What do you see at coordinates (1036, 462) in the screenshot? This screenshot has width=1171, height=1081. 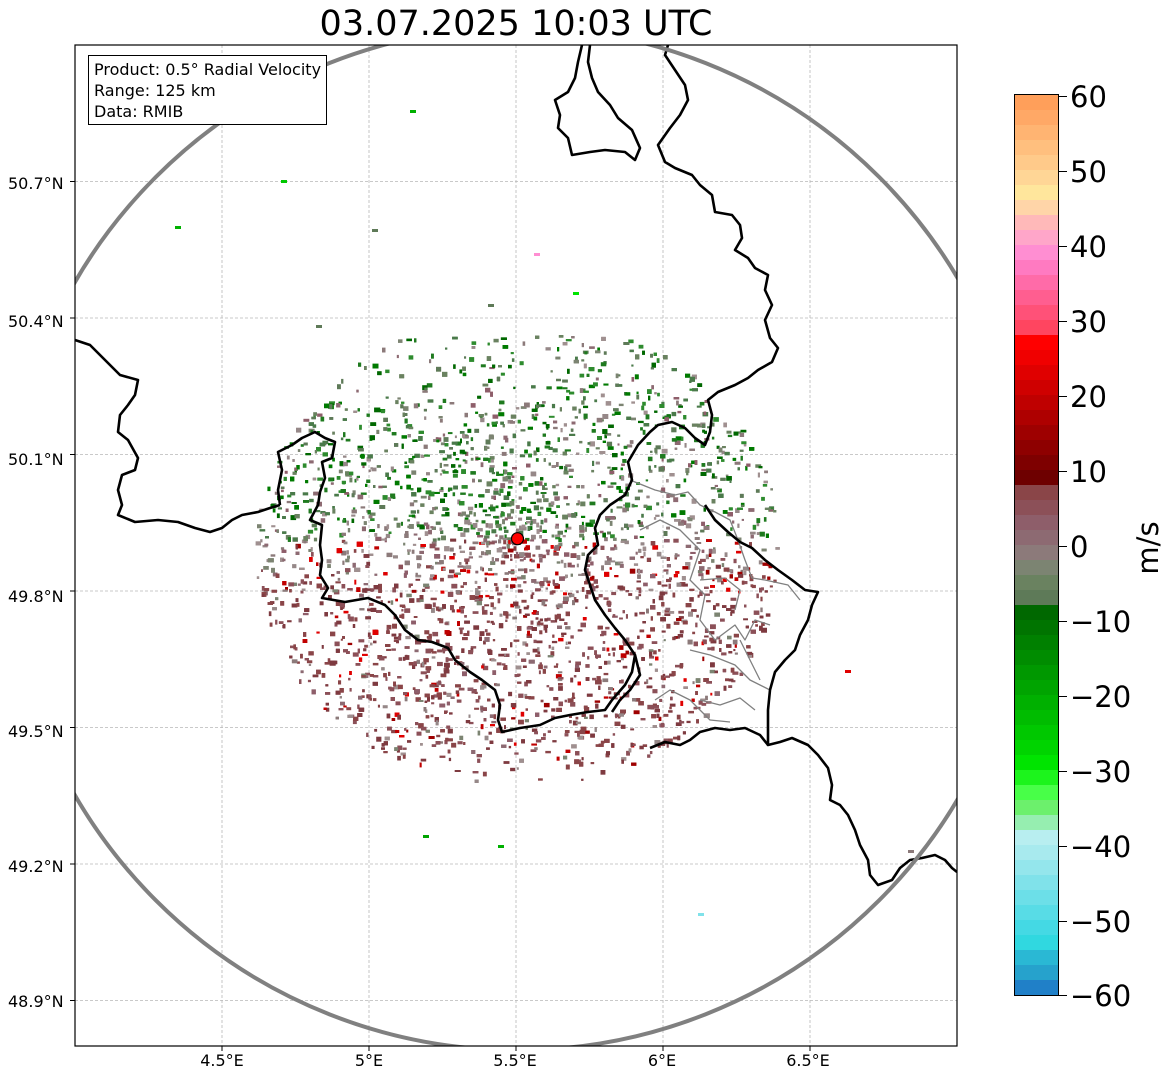 I see `colorbar-segment` at bounding box center [1036, 462].